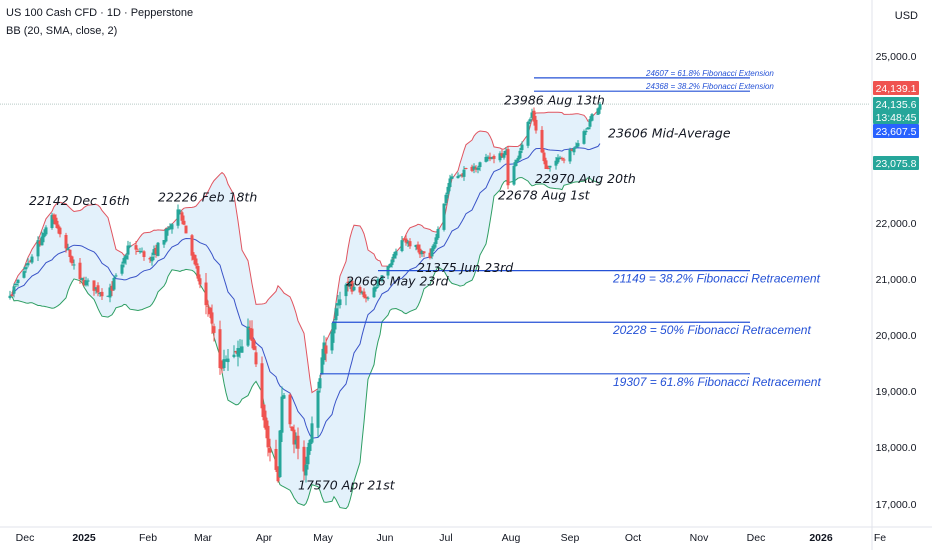 Image resolution: width=932 pixels, height=550 pixels. I want to click on price-tag: 24,135.6, so click(896, 104).